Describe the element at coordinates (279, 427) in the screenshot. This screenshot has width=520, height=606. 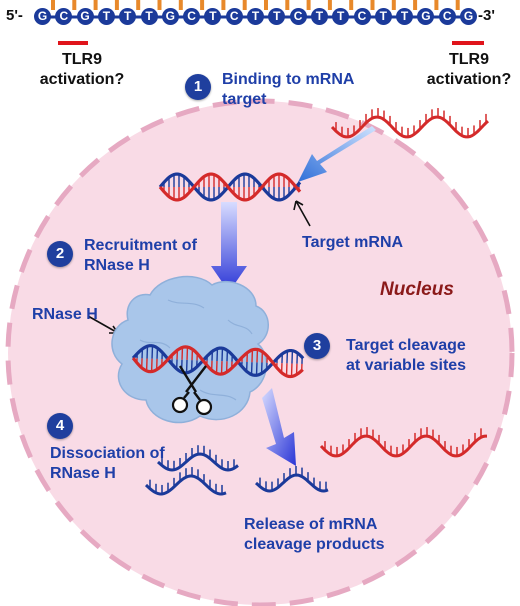
I see `arrow-release` at that location.